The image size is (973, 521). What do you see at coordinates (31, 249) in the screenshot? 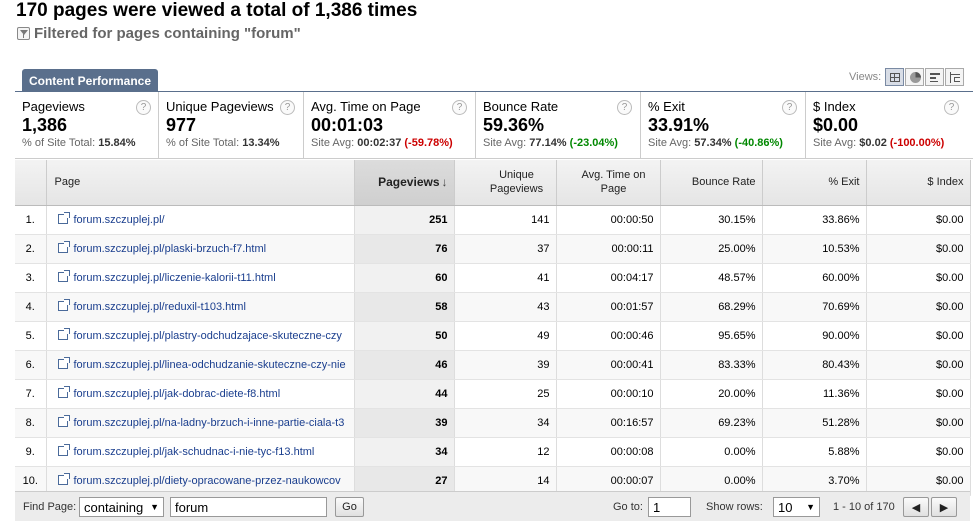
I see `row-number: 2.` at bounding box center [31, 249].